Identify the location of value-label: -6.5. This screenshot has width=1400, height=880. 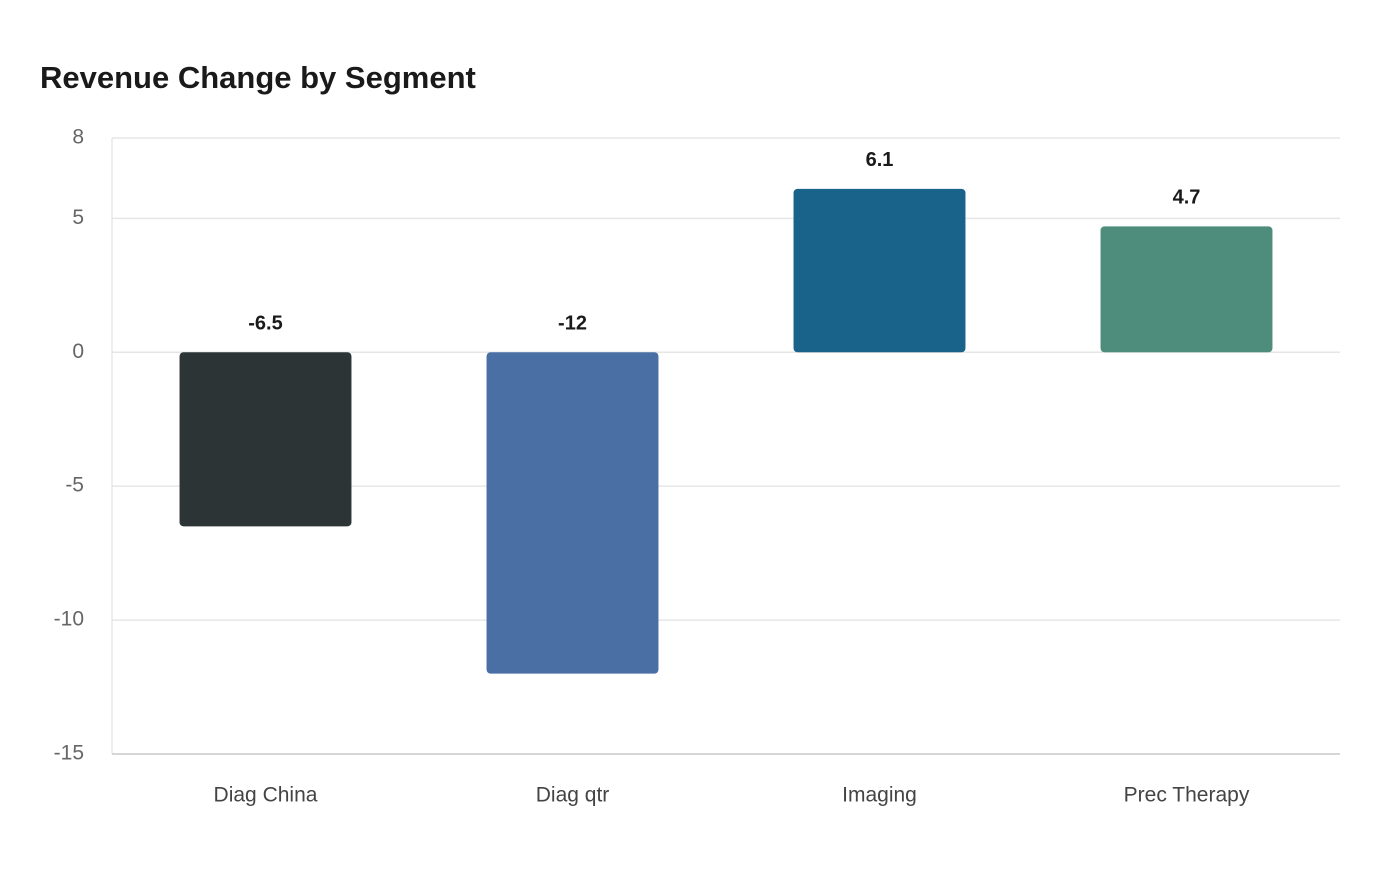
(265, 324).